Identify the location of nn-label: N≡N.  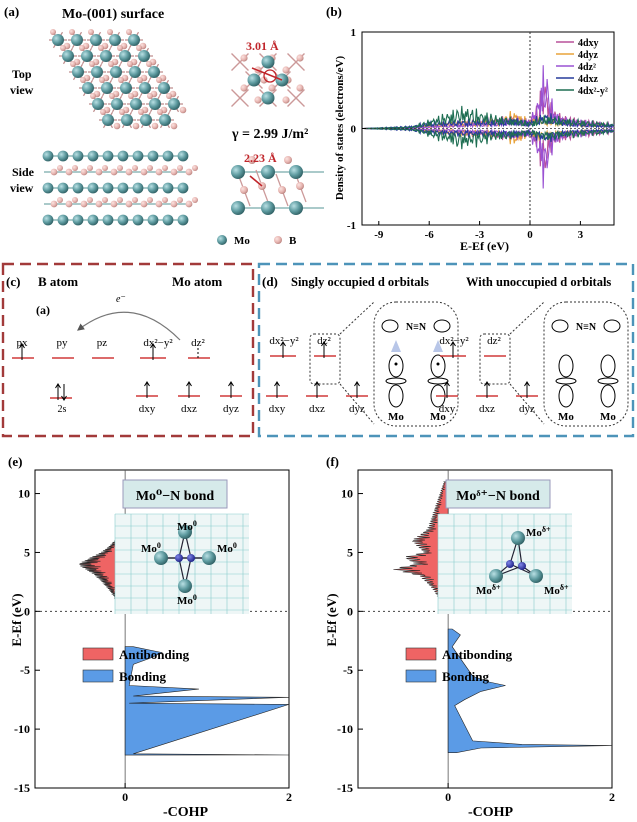
(416, 327).